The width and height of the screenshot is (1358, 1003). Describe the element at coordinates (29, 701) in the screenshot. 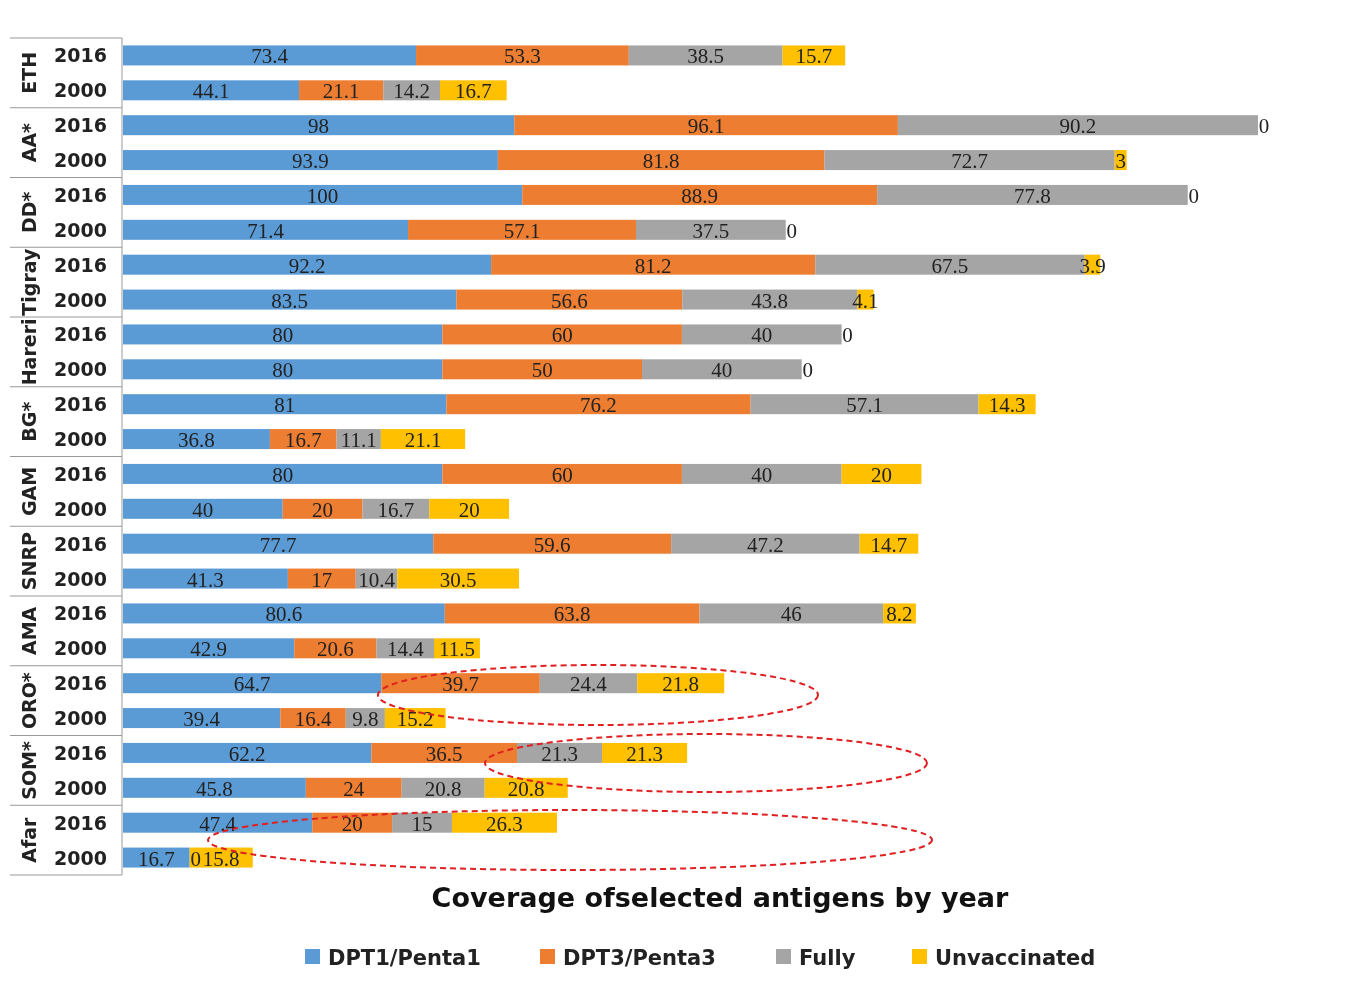

I see `text: ORO*` at that location.